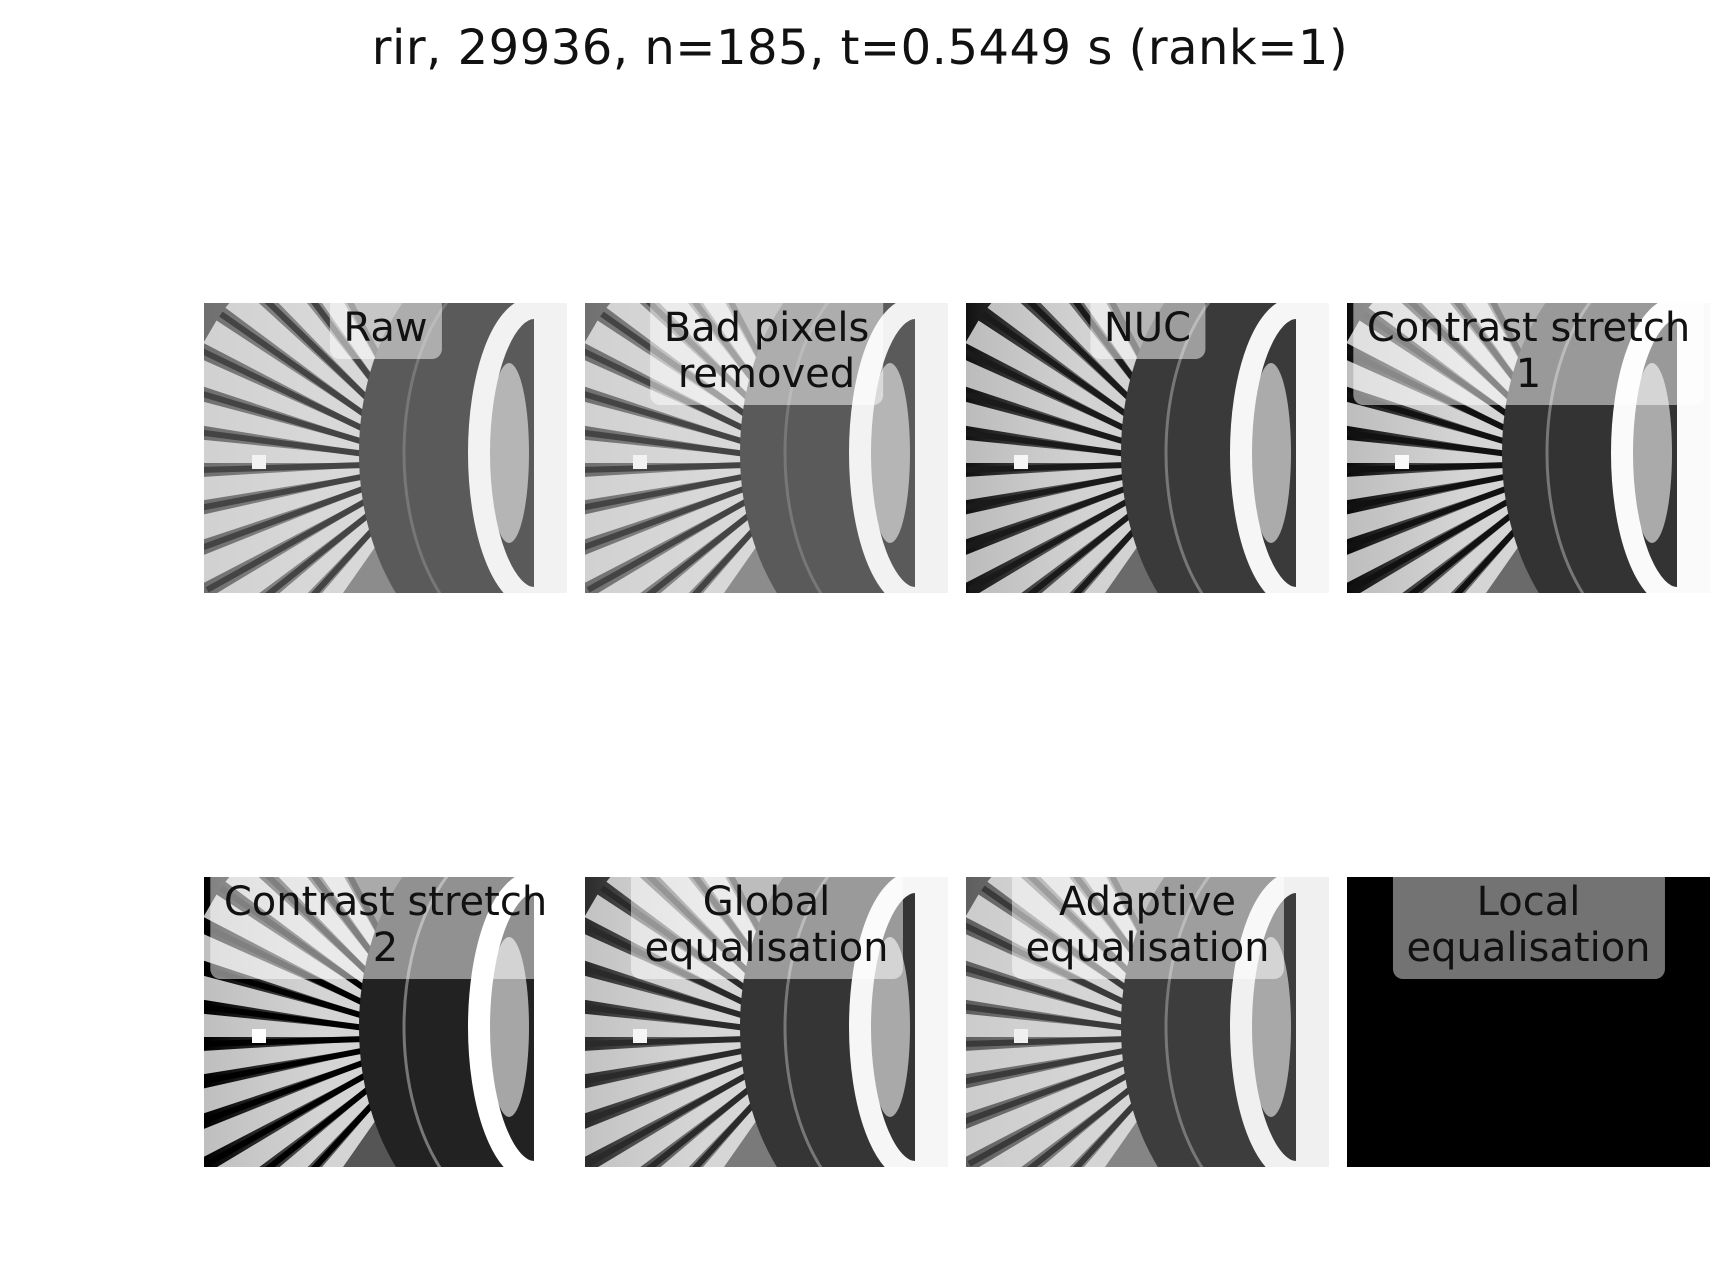 This screenshot has height=1287, width=1720. Describe the element at coordinates (385, 928) in the screenshot. I see `panel-label: Contrast stretch 2` at that location.